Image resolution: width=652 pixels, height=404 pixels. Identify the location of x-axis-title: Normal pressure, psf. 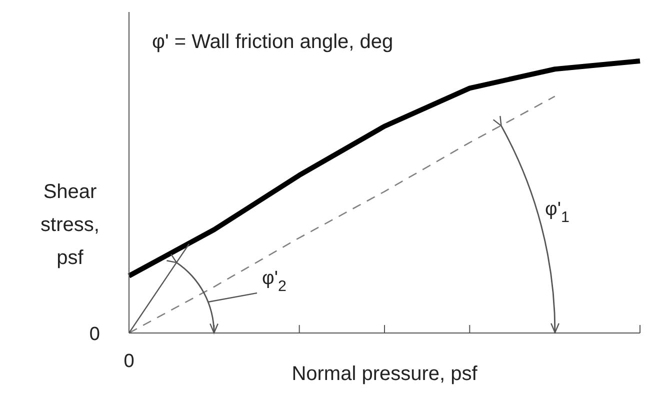
(385, 374).